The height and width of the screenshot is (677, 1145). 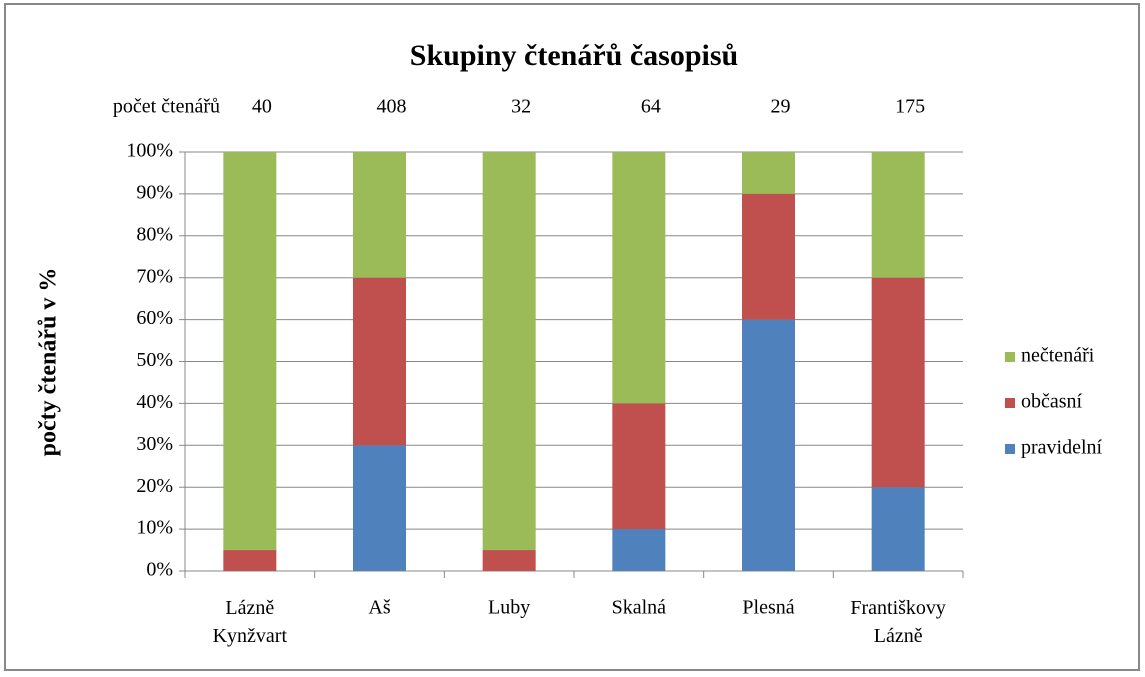 I want to click on y-tick-label: 30%, so click(x=154, y=444).